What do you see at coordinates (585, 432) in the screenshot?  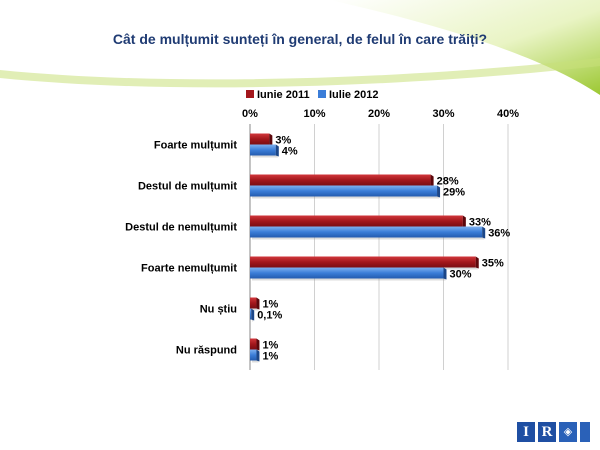 I see `logo-mark-small-icon` at bounding box center [585, 432].